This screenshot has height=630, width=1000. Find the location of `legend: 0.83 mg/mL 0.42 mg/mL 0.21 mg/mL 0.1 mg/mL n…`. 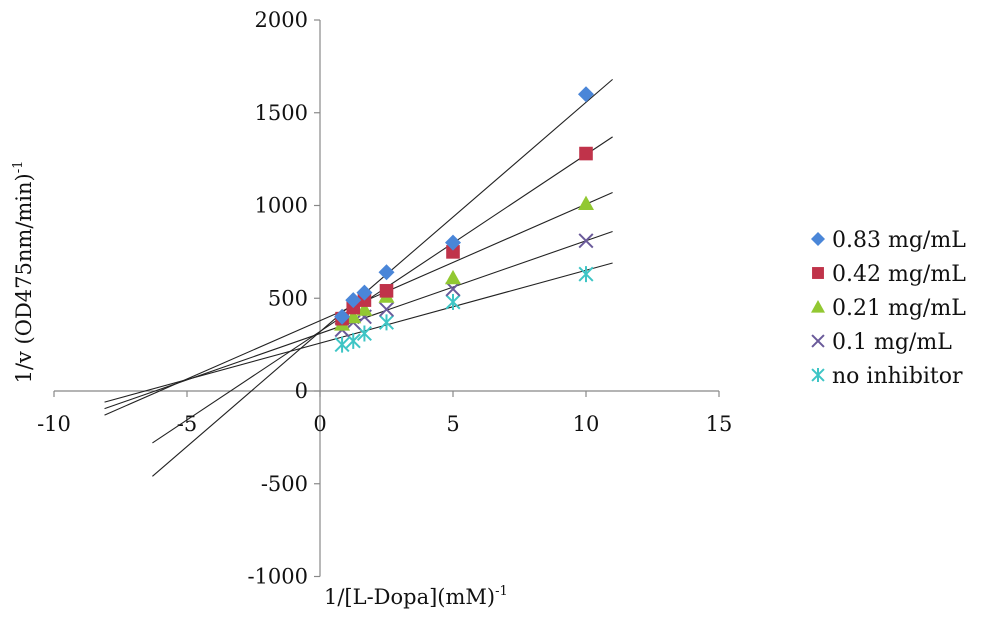

legend: 0.83 mg/mL 0.42 mg/mL 0.21 mg/mL 0.1 mg/mL n… is located at coordinates (888, 308).